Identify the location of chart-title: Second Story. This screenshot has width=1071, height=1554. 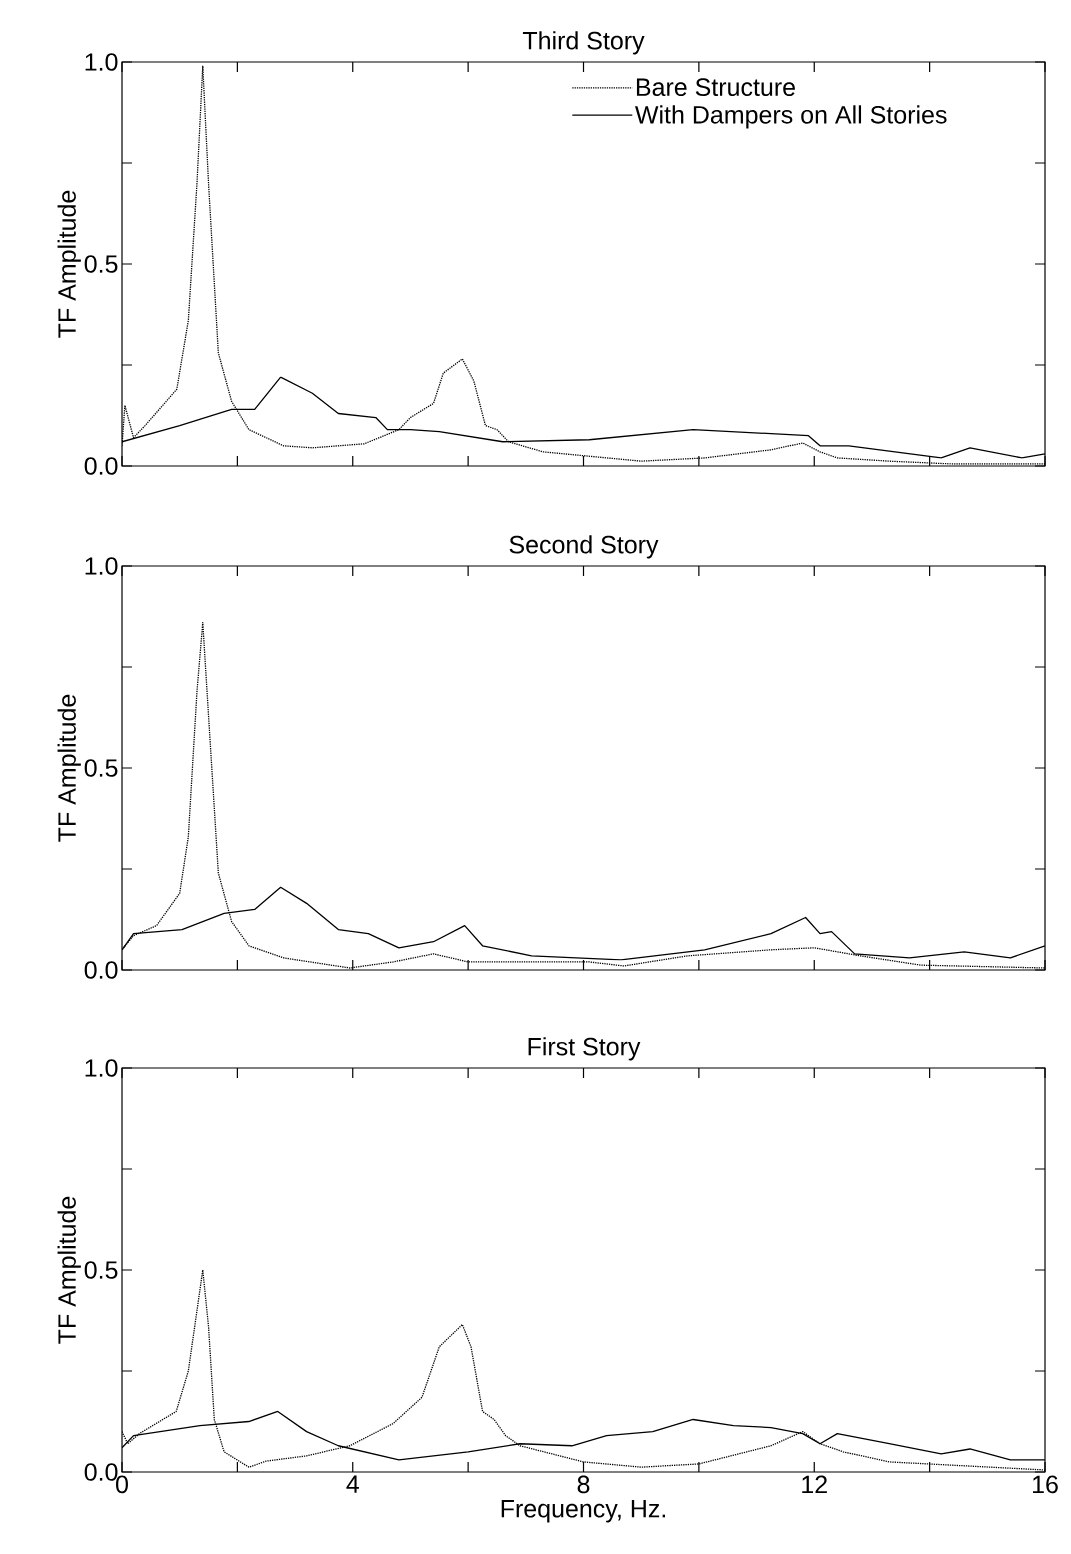
(584, 547).